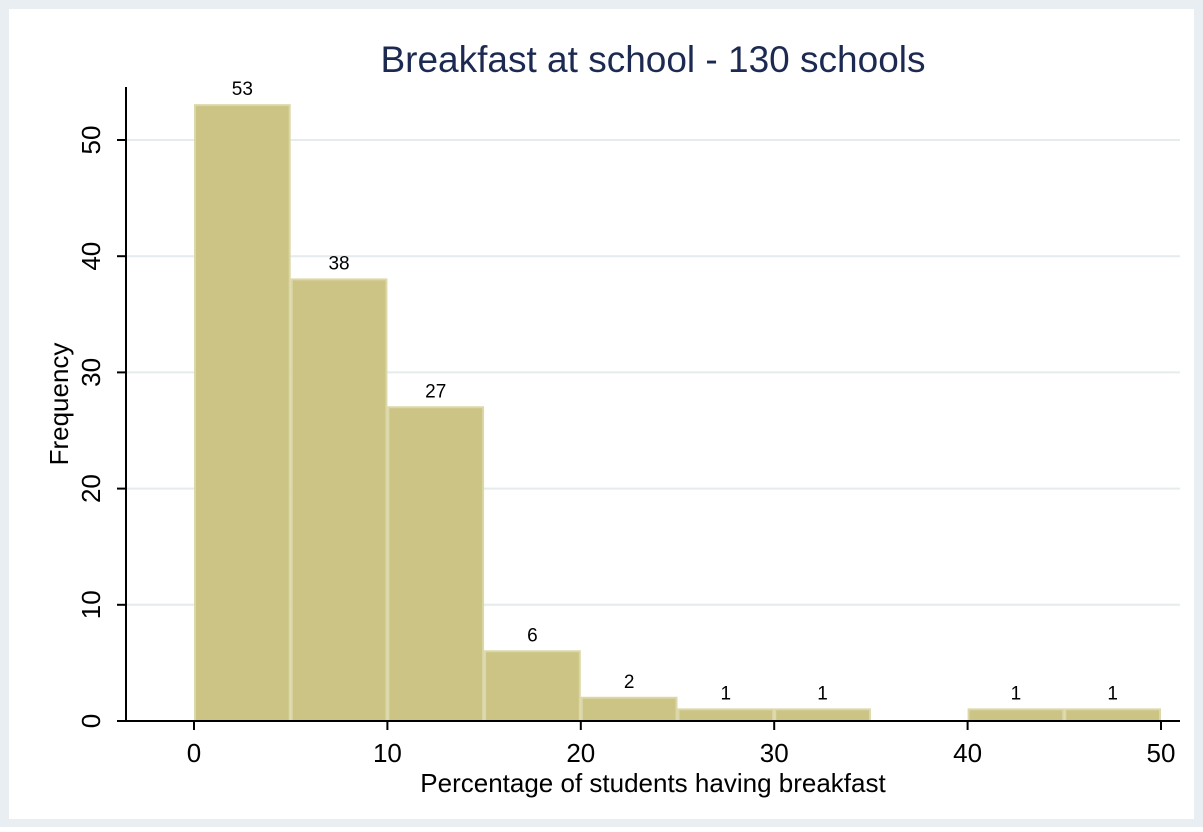 This screenshot has width=1203, height=832. Describe the element at coordinates (1161, 753) in the screenshot. I see `x-tick-label: 50` at that location.